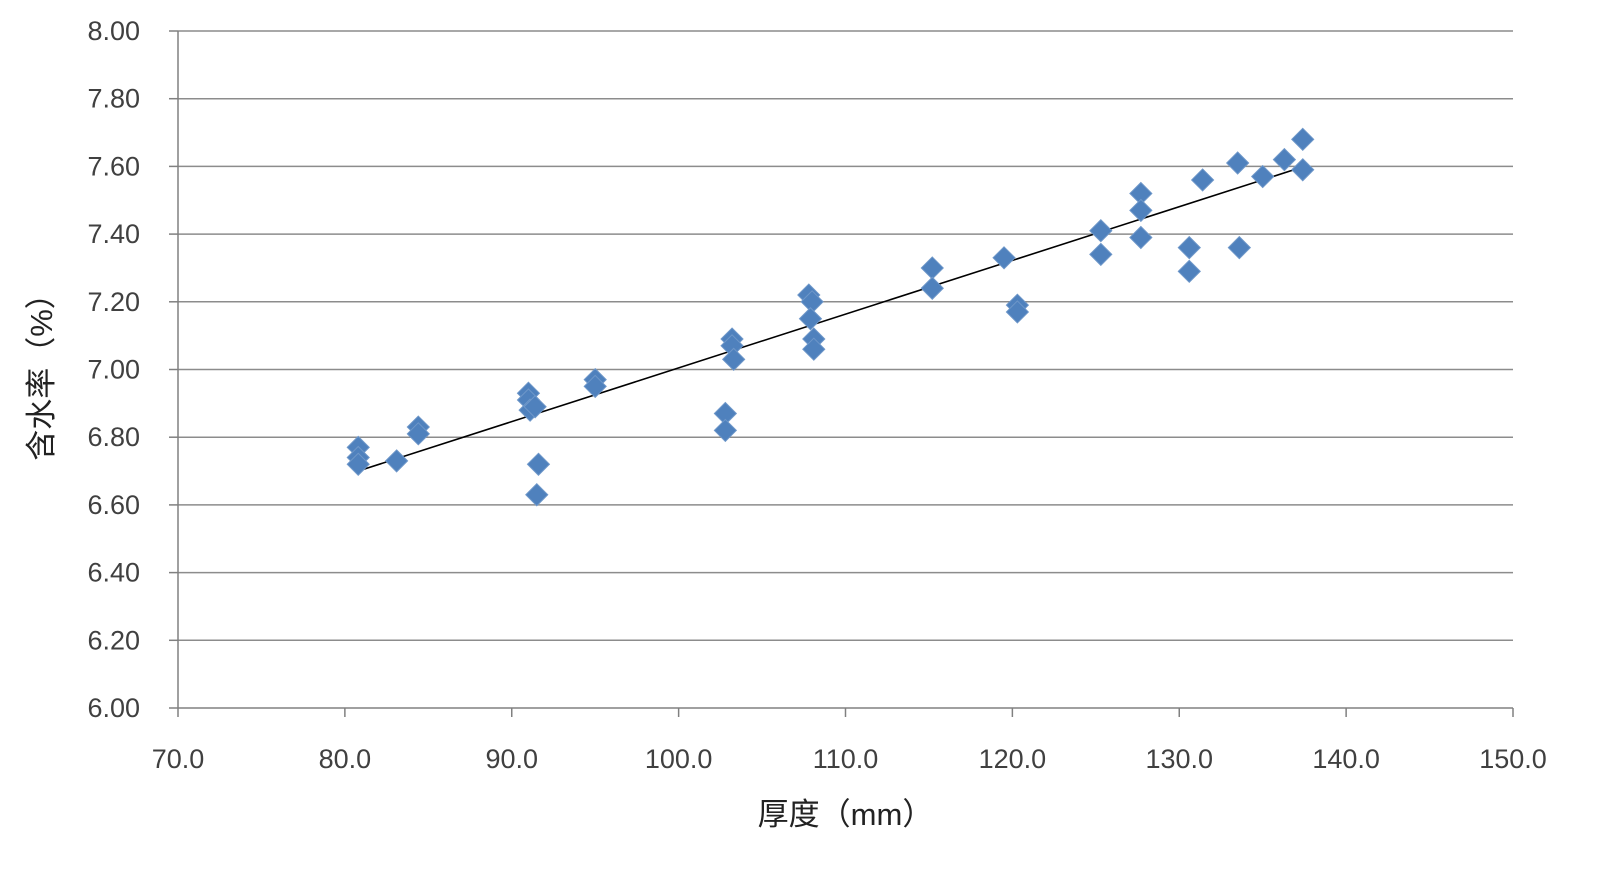 This screenshot has width=1623, height=877. What do you see at coordinates (1179, 759) in the screenshot?
I see `x-tick-label: 130.0` at bounding box center [1179, 759].